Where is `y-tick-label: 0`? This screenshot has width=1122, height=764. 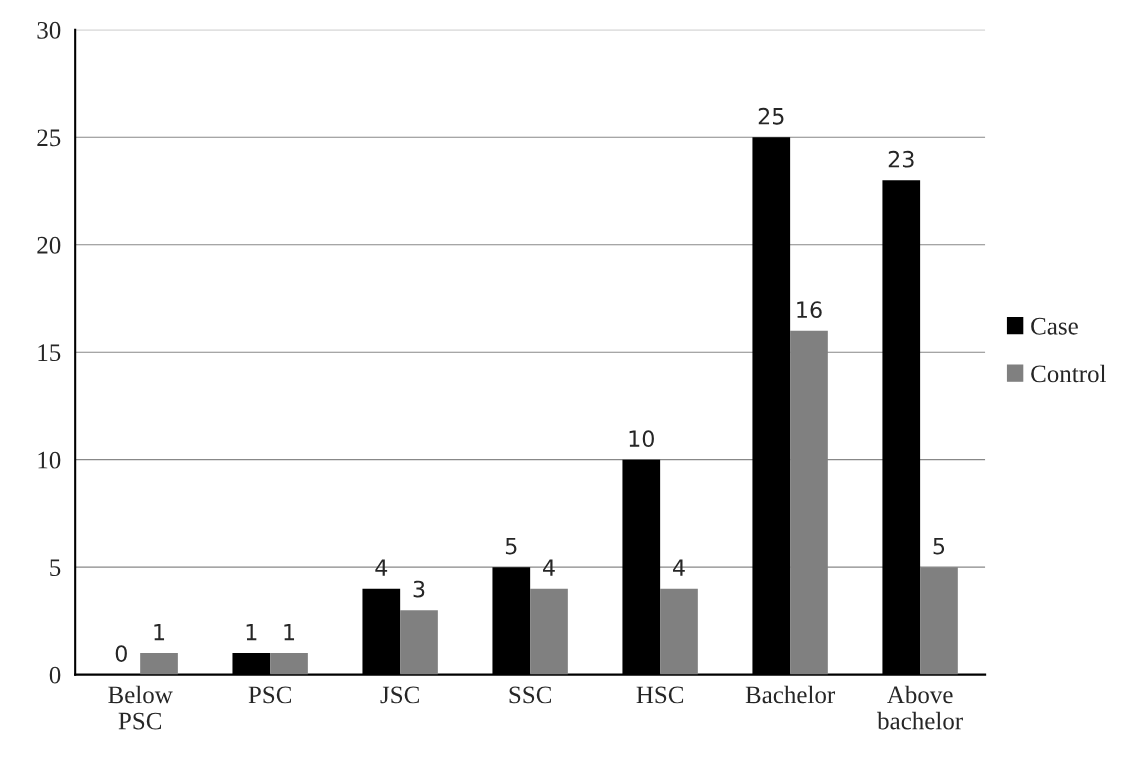
y-tick-label: 0 is located at coordinates (55, 675).